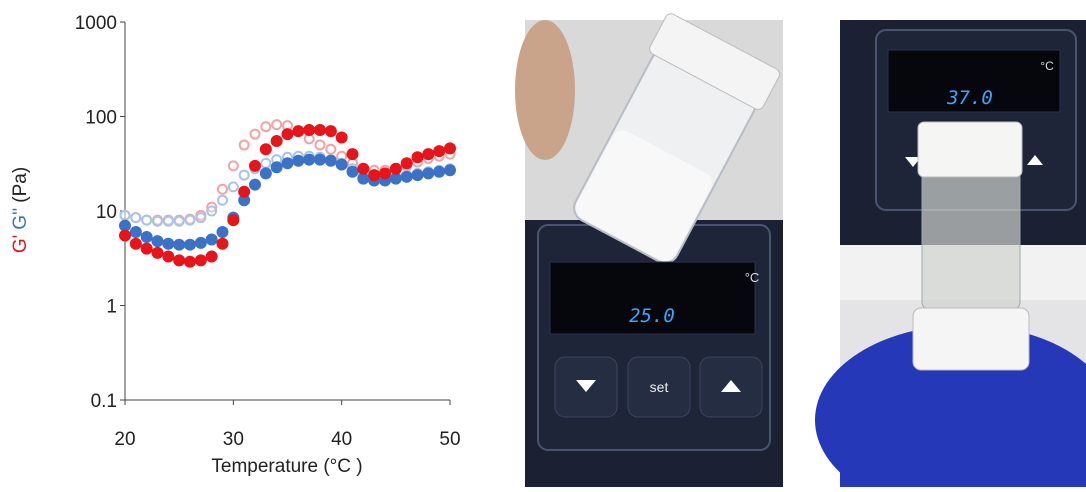 The image size is (1086, 492). What do you see at coordinates (963, 433) in the screenshot?
I see `blue-cap-body` at bounding box center [963, 433].